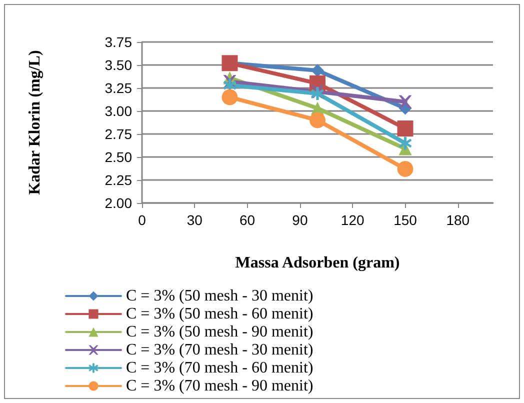 This screenshot has height=403, width=524. I want to click on y-axis-title: Kadar Klorin (mg/L), so click(35, 122).